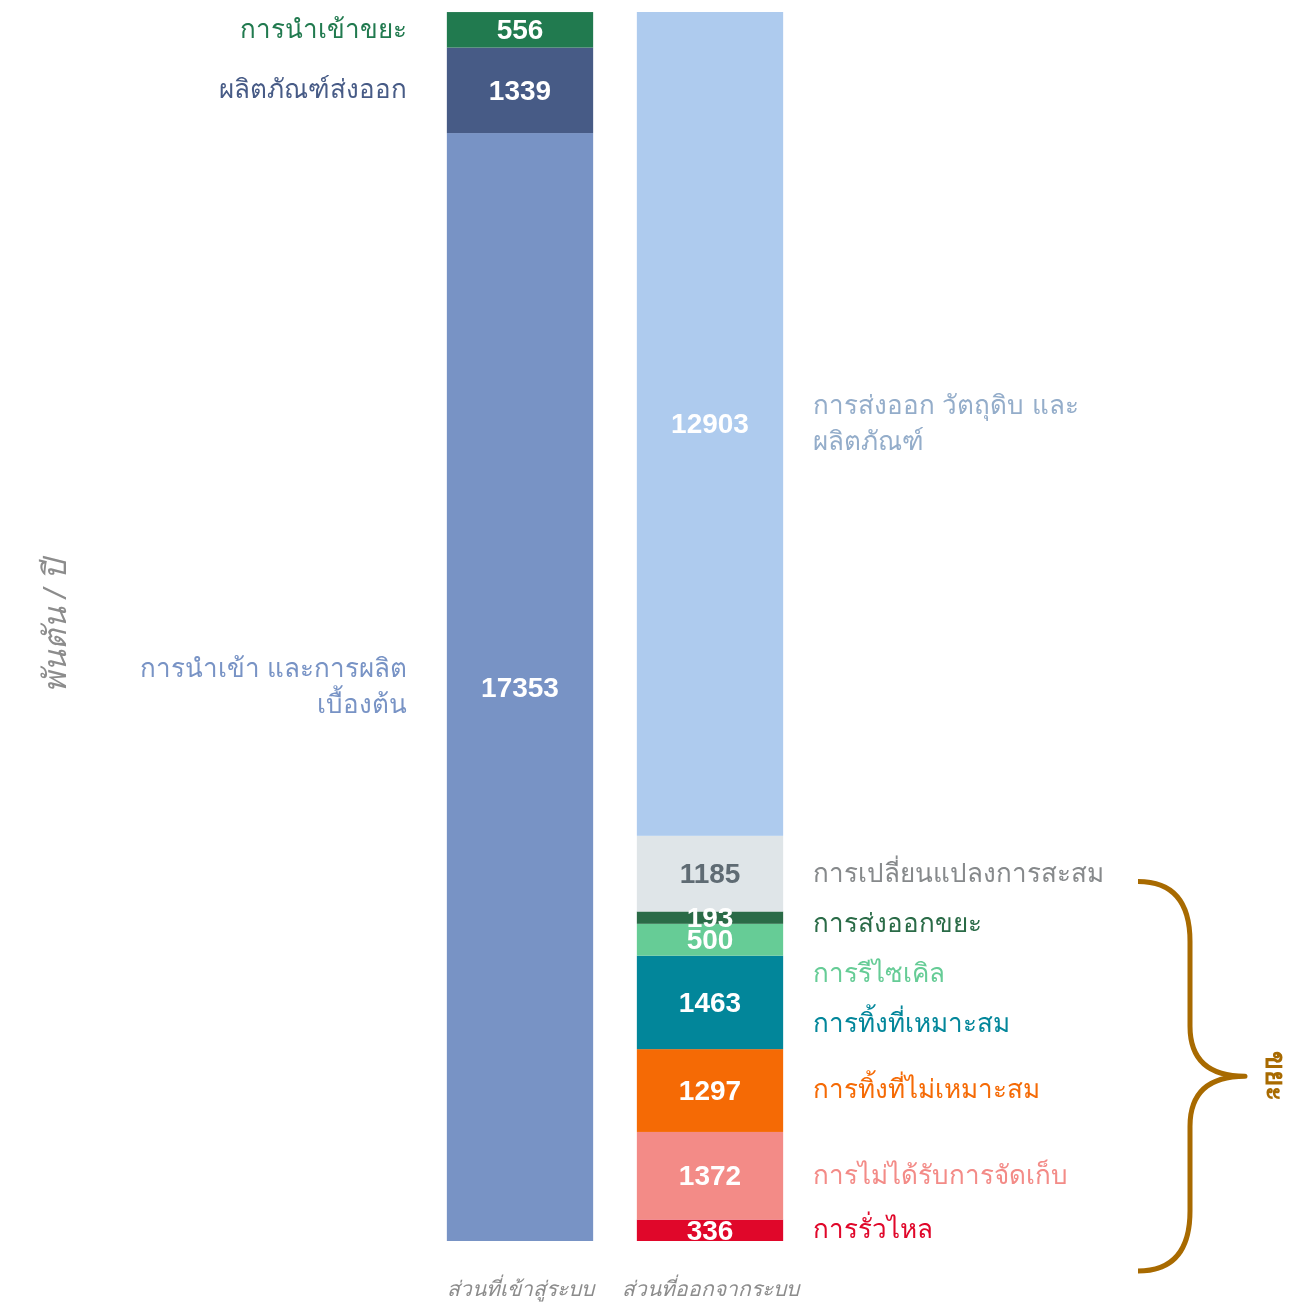 Image resolution: width=1299 pixels, height=1309 pixels. What do you see at coordinates (710, 874) in the screenshot?
I see `data-label: 1185` at bounding box center [710, 874].